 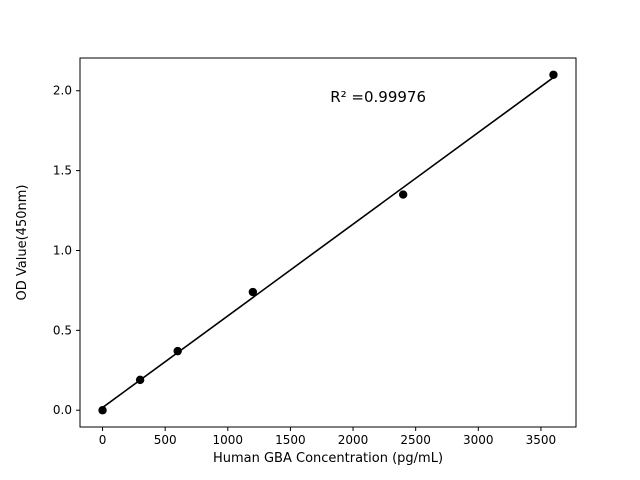 What do you see at coordinates (541, 440) in the screenshot?
I see `x-tick-label: 3500` at bounding box center [541, 440].